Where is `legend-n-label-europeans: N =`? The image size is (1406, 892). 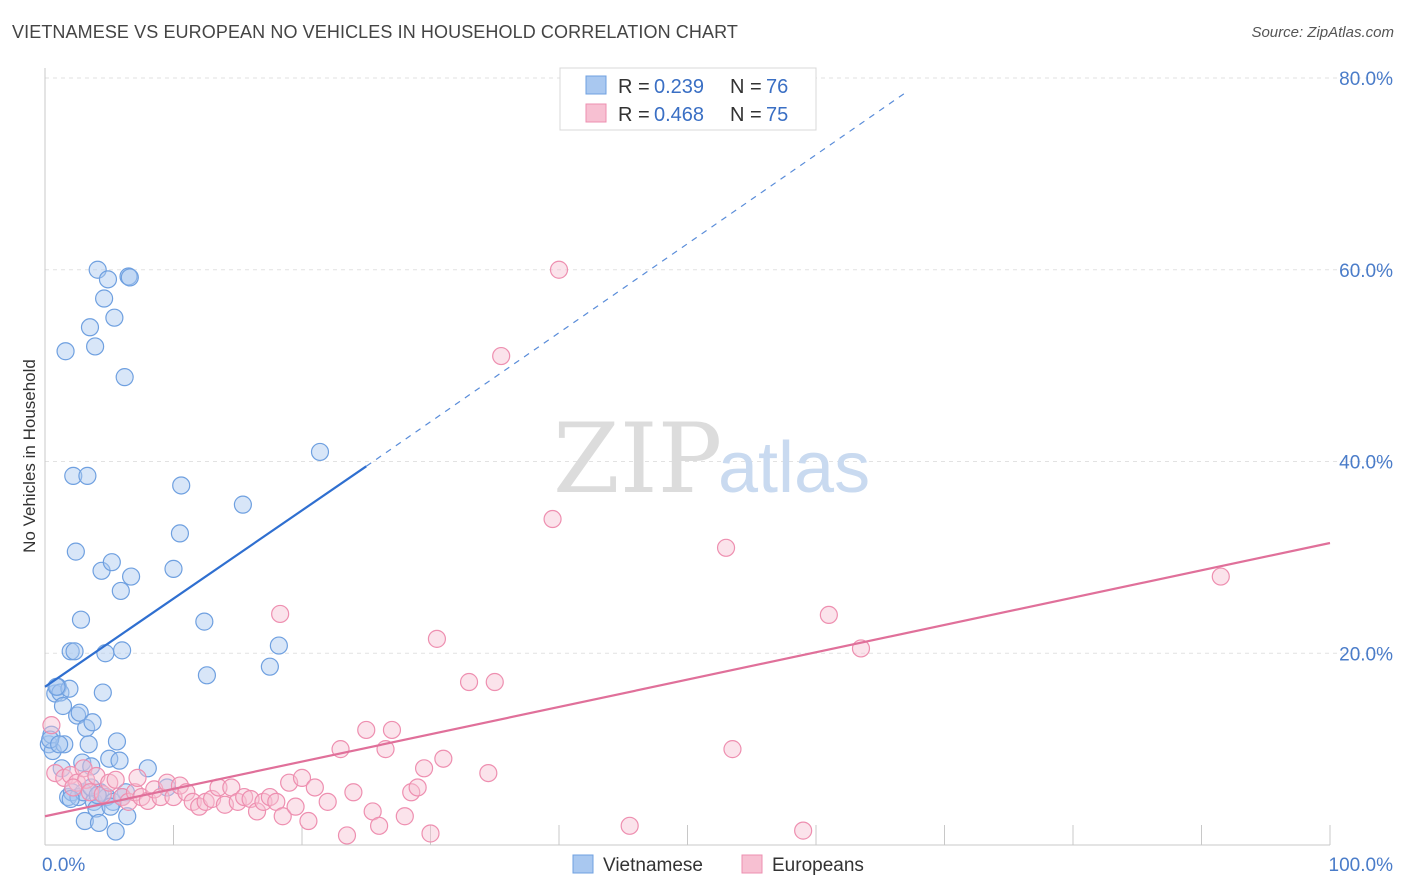 legend-n-label-europeans: N = is located at coordinates (746, 115).